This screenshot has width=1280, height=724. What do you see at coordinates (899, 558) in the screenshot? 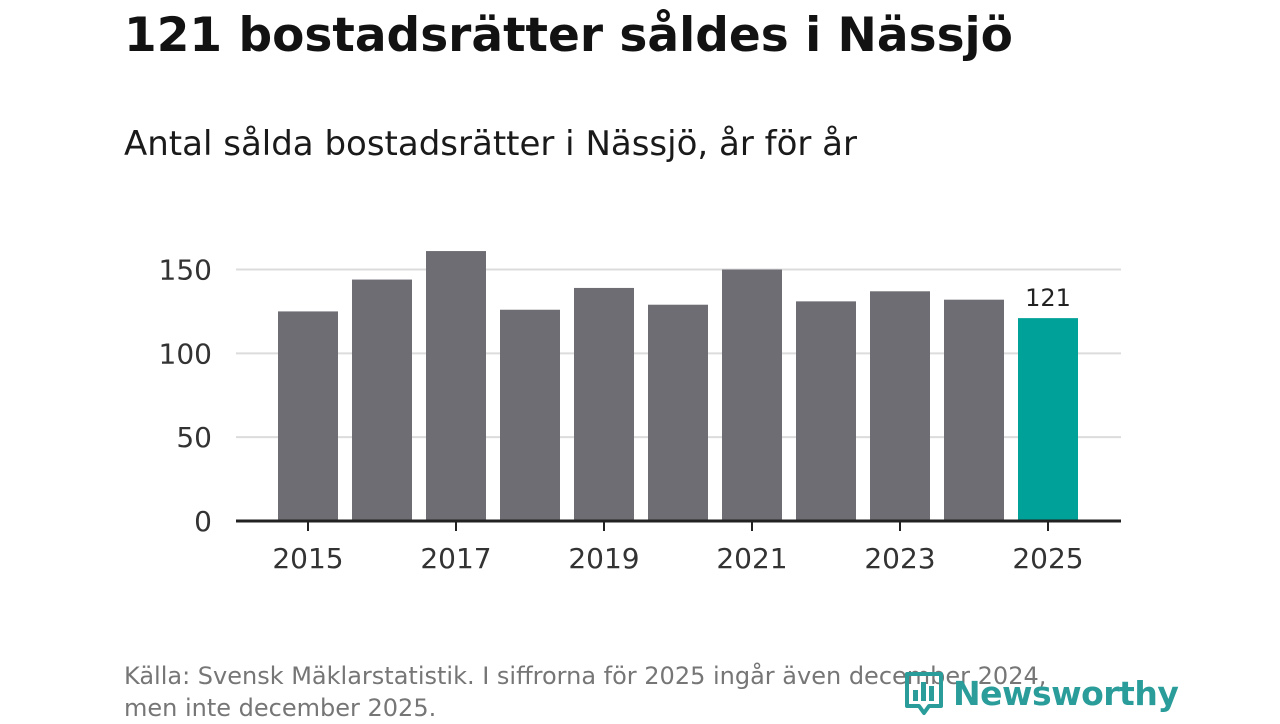
I see `x-tick-label-2023: 2023` at bounding box center [899, 558].